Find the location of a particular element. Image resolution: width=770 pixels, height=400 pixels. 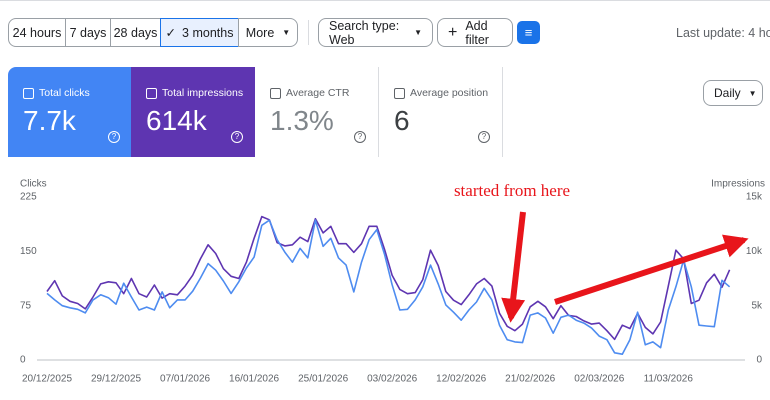

granularity: Daily ▼ is located at coordinates (733, 93).